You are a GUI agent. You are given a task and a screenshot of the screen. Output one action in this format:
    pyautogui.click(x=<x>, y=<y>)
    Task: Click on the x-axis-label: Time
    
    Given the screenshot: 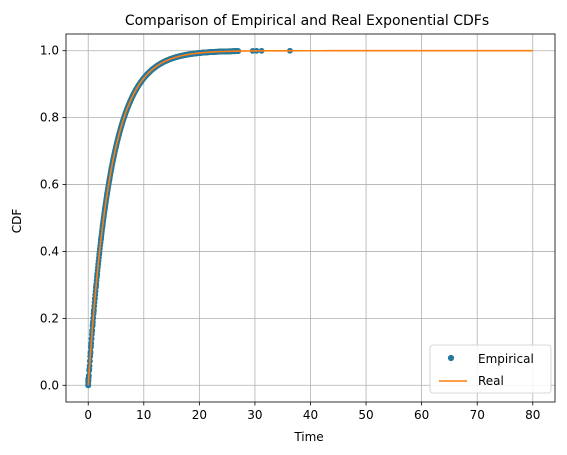 What is the action you would take?
    pyautogui.click(x=308, y=437)
    